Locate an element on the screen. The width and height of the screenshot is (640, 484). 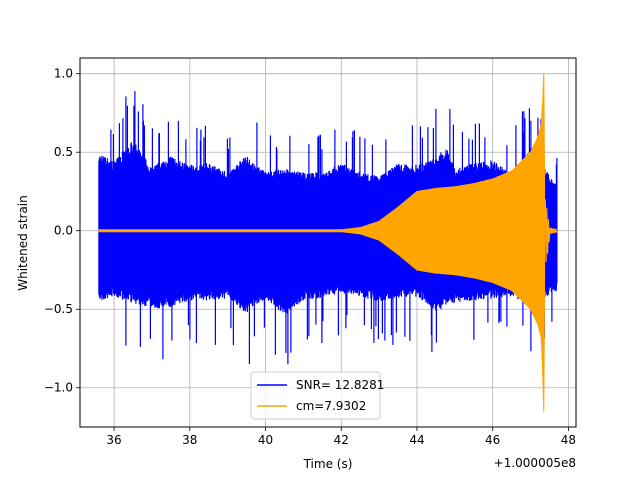
y-tick-label: 0.5 is located at coordinates (63, 152).